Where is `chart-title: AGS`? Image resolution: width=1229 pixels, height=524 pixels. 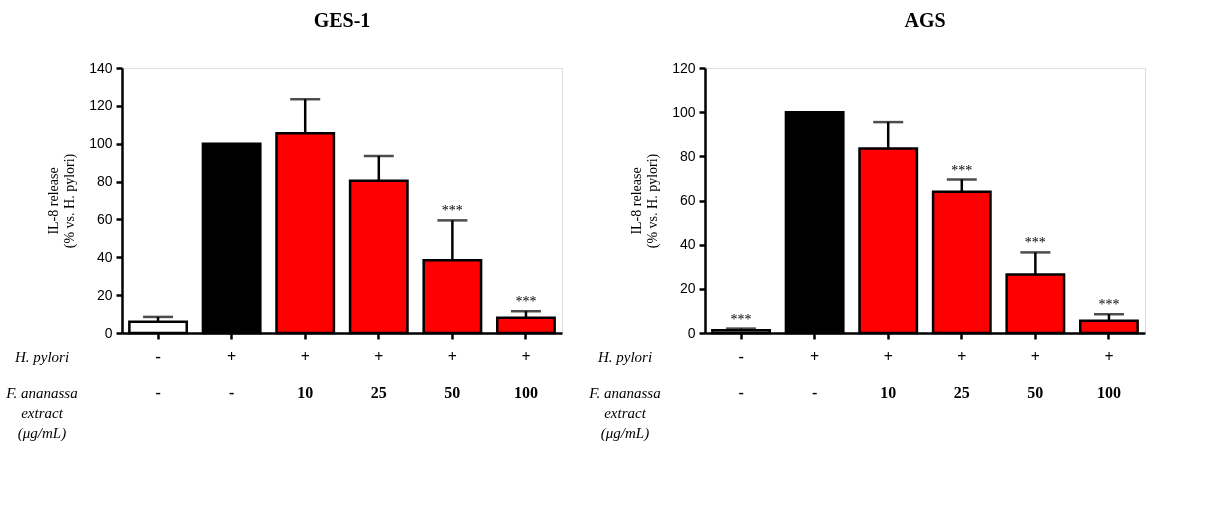
chart-title: AGS is located at coordinates (925, 20).